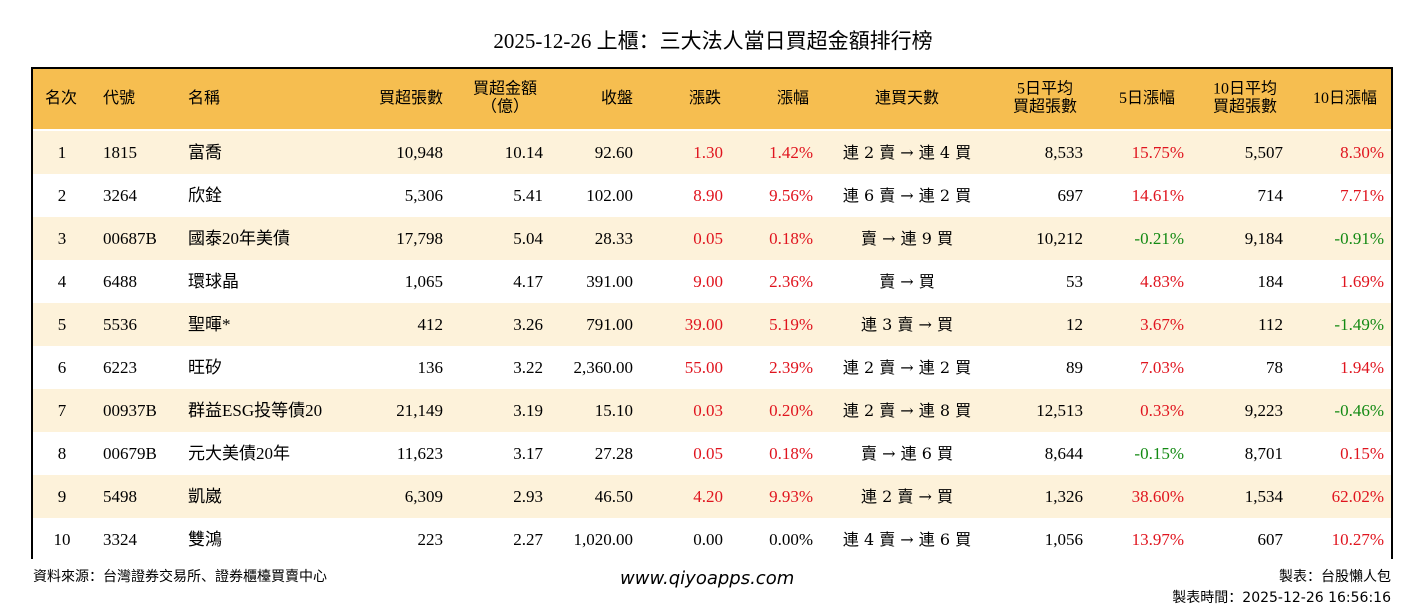  I want to click on cell: 5.41, so click(528, 196).